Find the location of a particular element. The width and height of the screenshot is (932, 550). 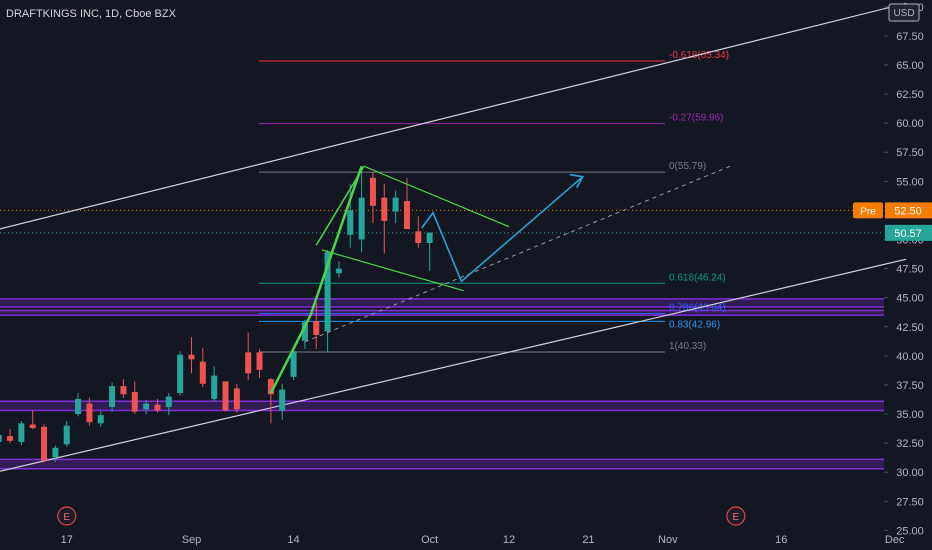

earnings-marker-label-0: E is located at coordinates (66, 517).